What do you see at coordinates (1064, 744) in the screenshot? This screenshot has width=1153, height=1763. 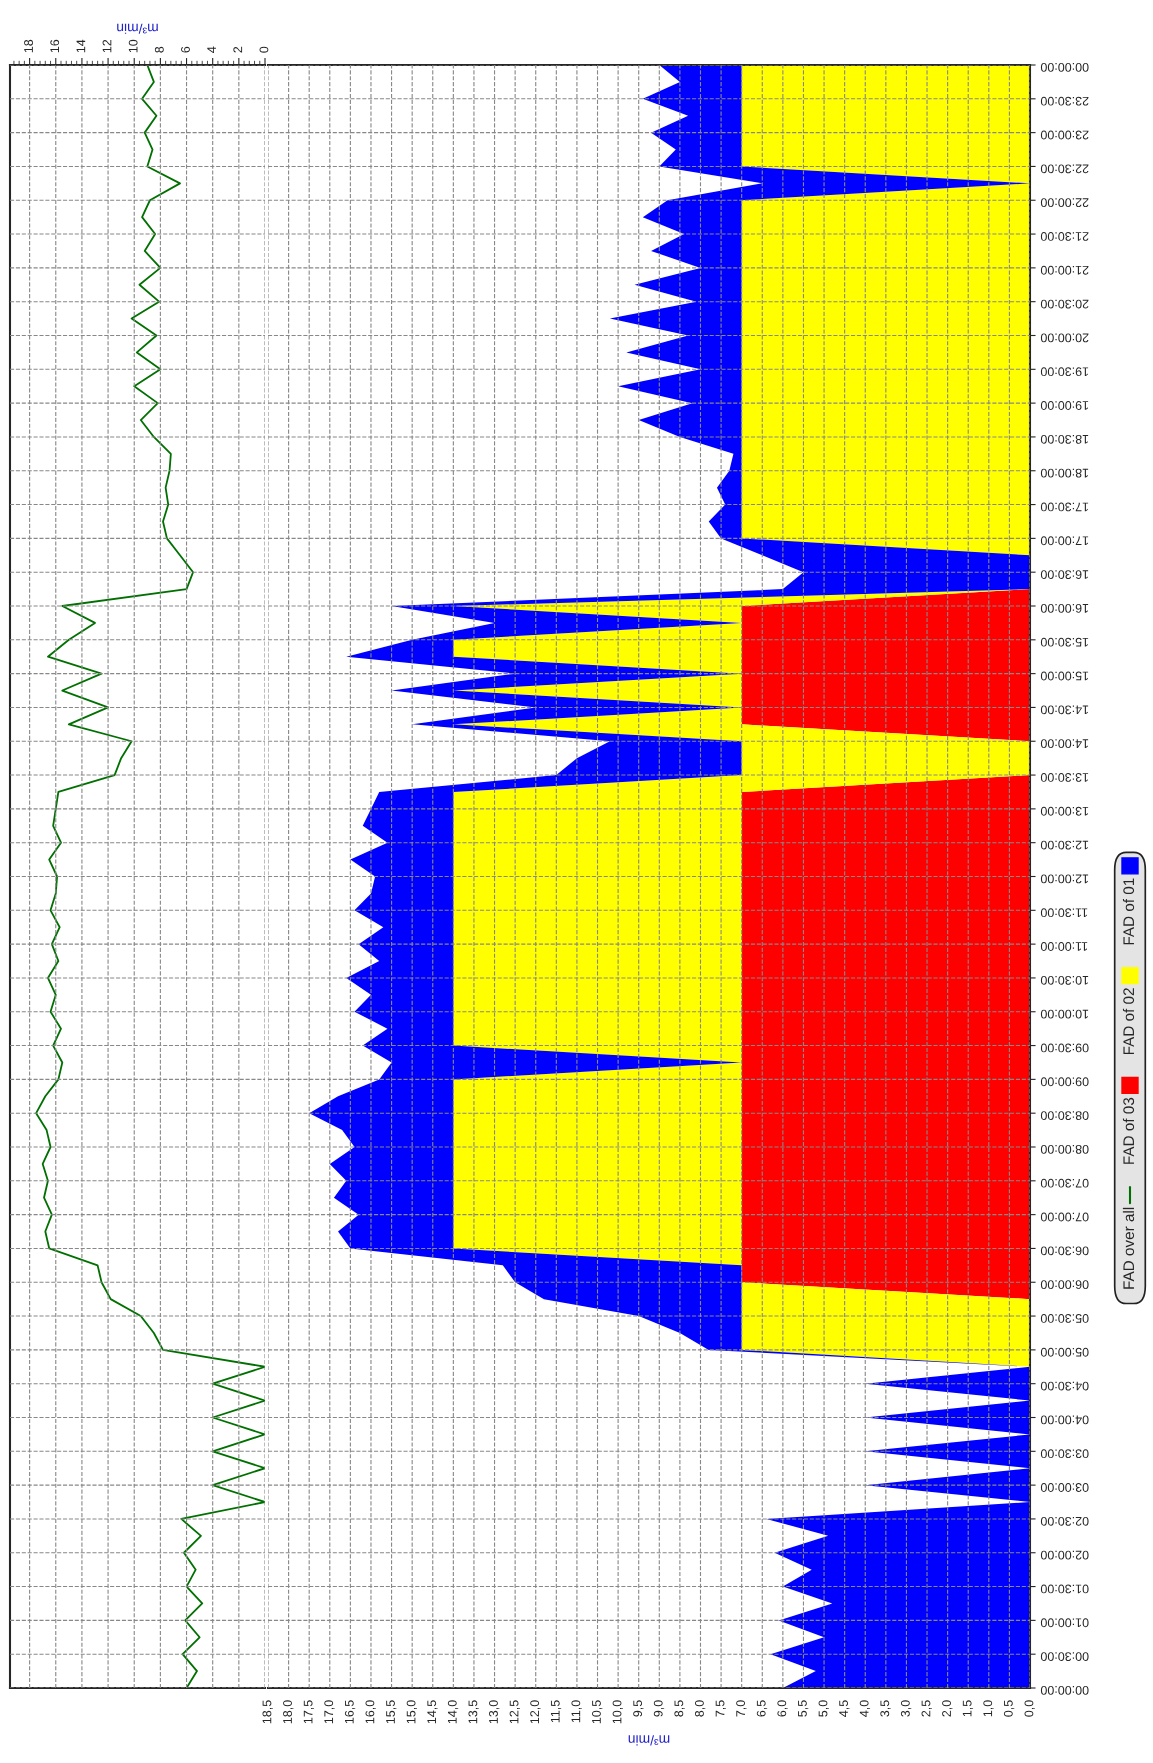 I see `y-tick-label: 14:00:00` at bounding box center [1064, 744].